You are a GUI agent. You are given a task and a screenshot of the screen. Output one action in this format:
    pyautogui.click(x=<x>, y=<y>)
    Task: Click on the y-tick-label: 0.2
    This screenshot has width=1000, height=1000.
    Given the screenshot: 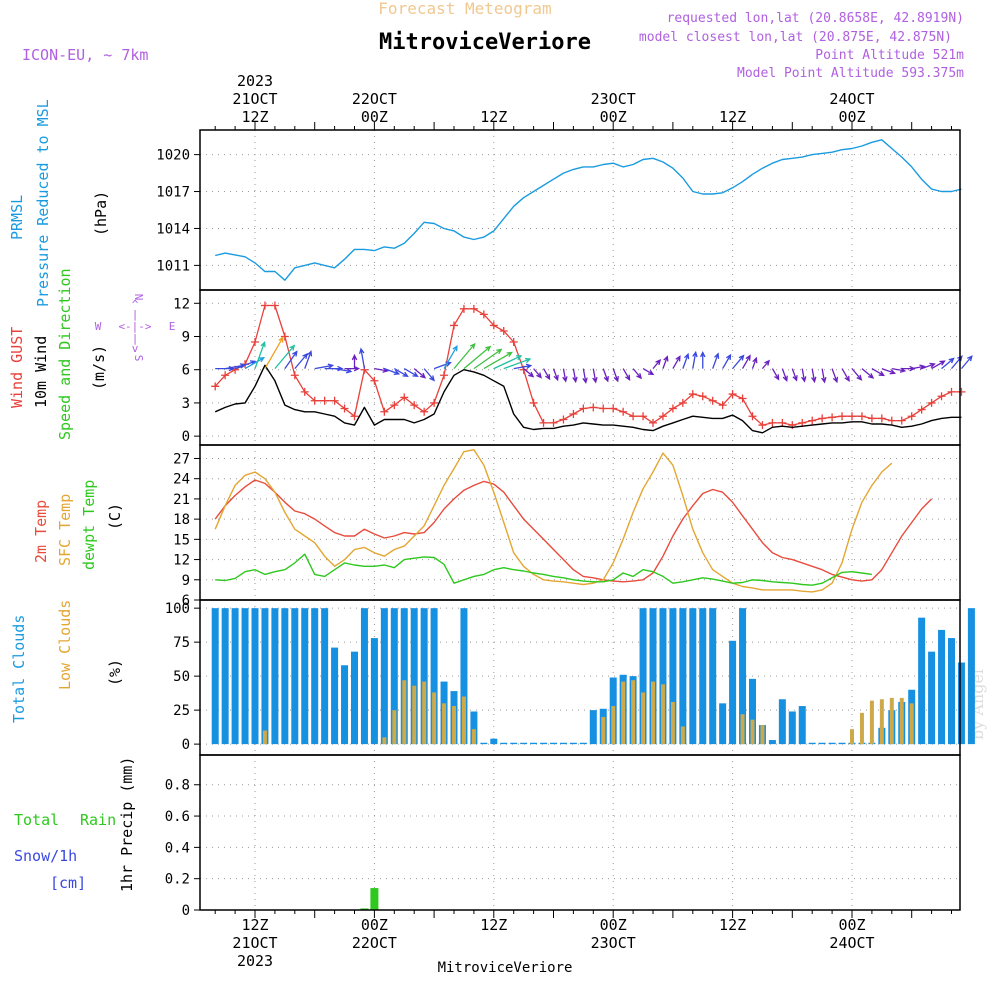 What is the action you would take?
    pyautogui.click(x=177, y=880)
    